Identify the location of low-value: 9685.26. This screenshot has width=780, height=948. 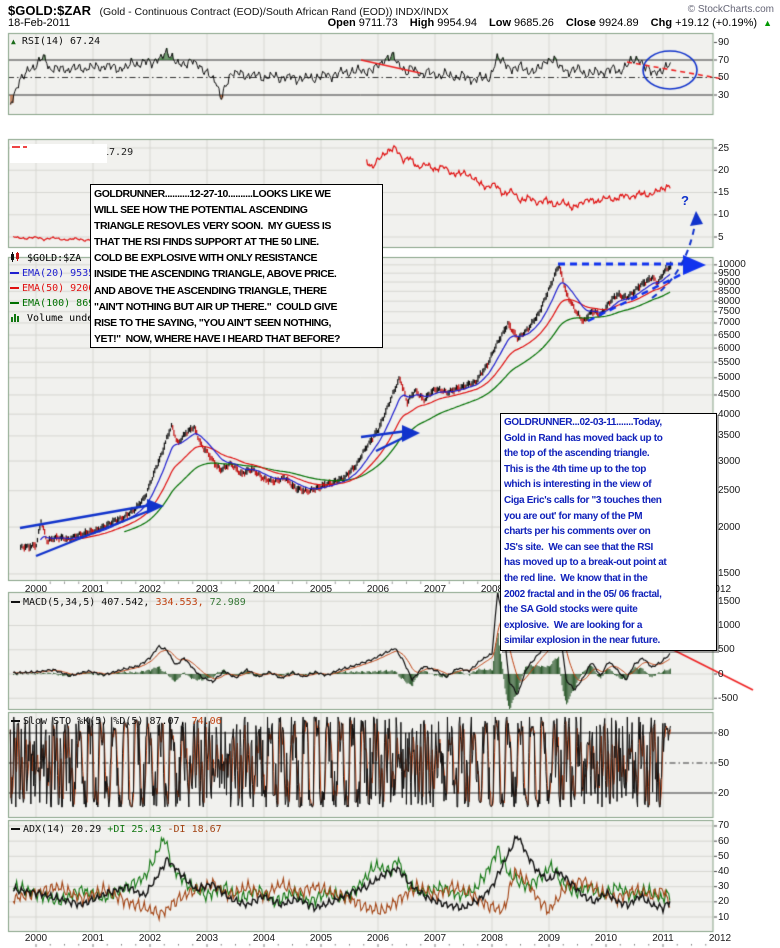
(534, 23).